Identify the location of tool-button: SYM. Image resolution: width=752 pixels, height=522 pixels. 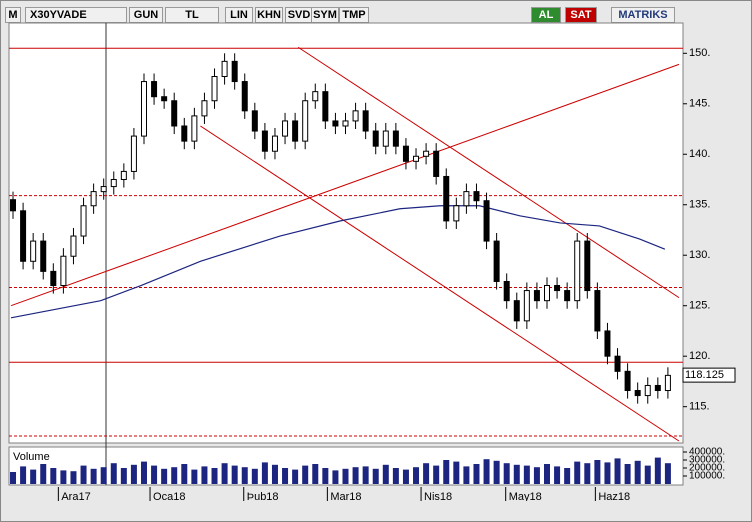
(325, 15).